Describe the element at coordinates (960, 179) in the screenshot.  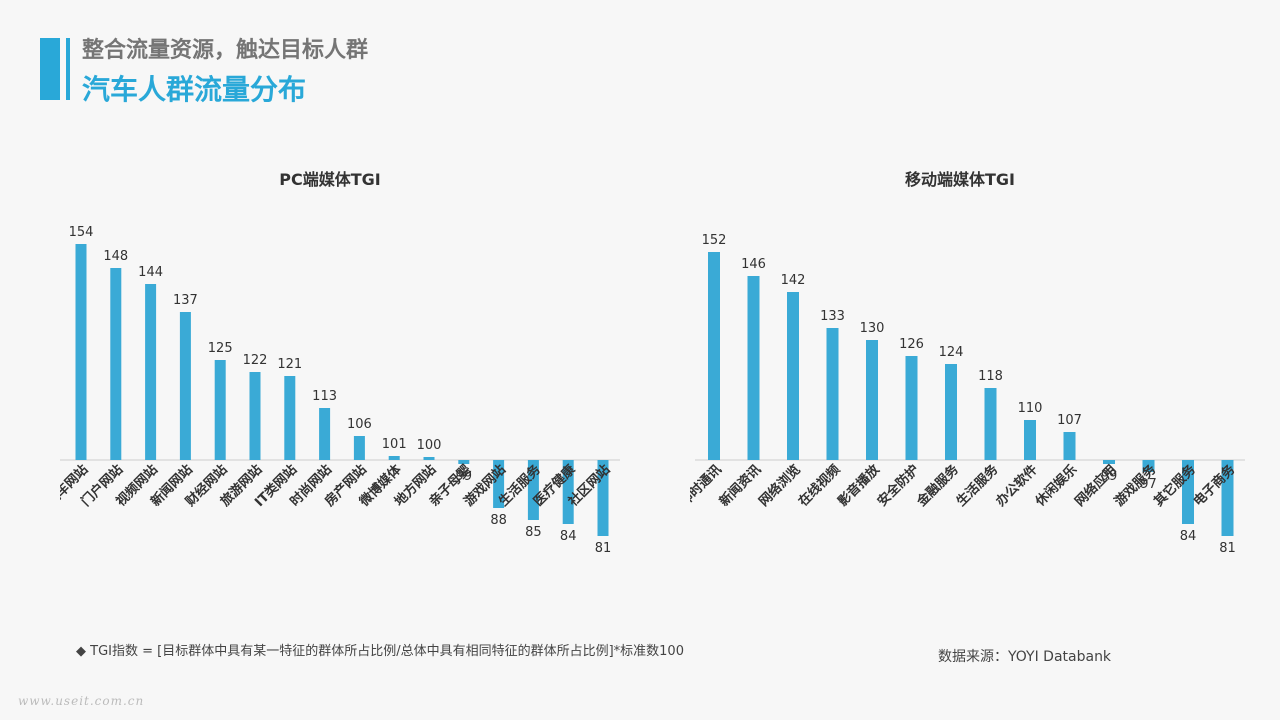
I see `chart-title: 移动端媒体TGI` at that location.